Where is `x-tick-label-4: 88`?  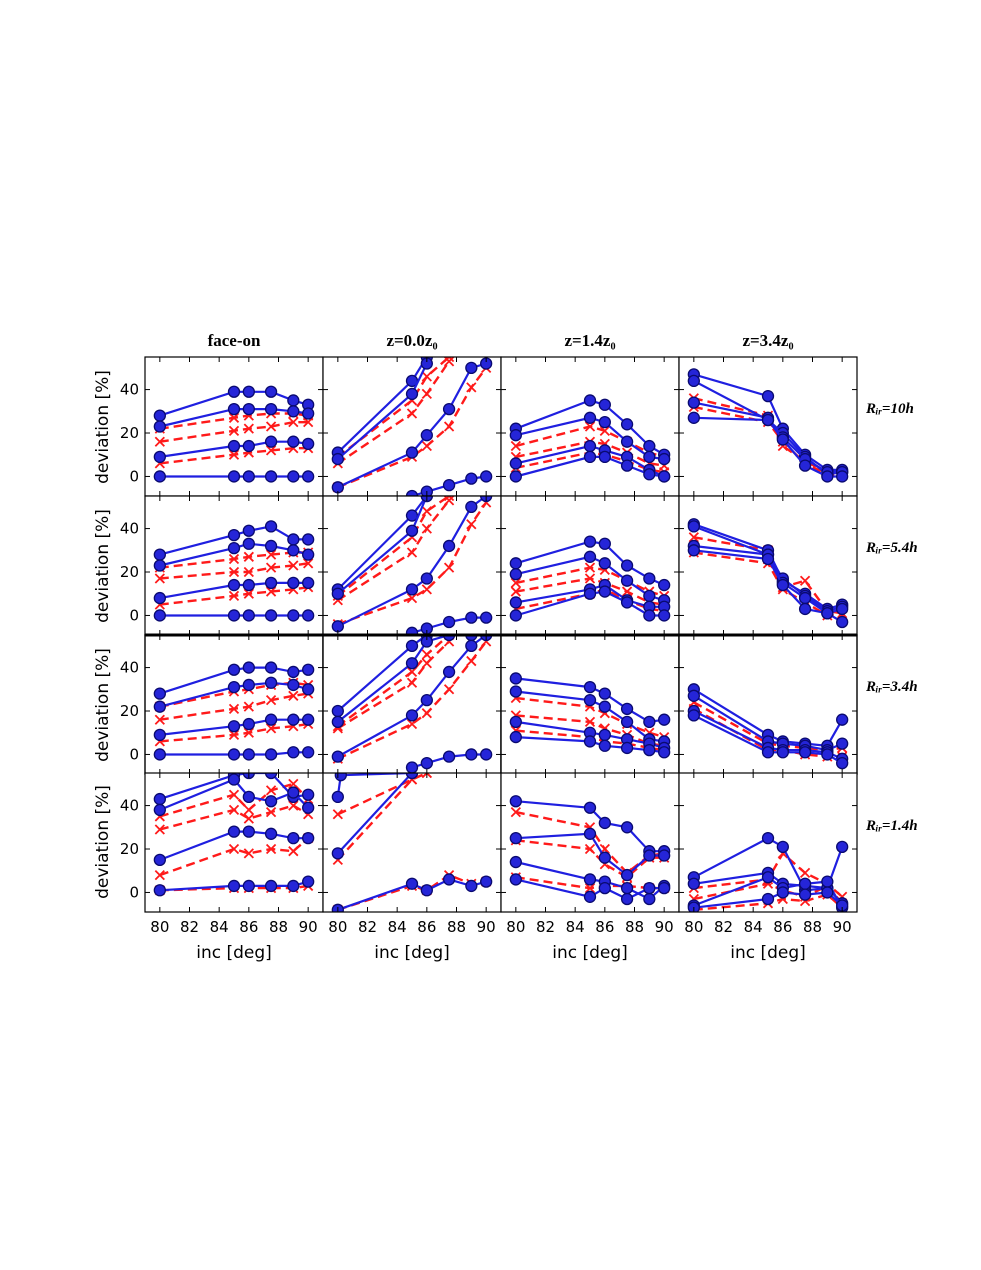
x-tick-label-4: 88 is located at coordinates (634, 927).